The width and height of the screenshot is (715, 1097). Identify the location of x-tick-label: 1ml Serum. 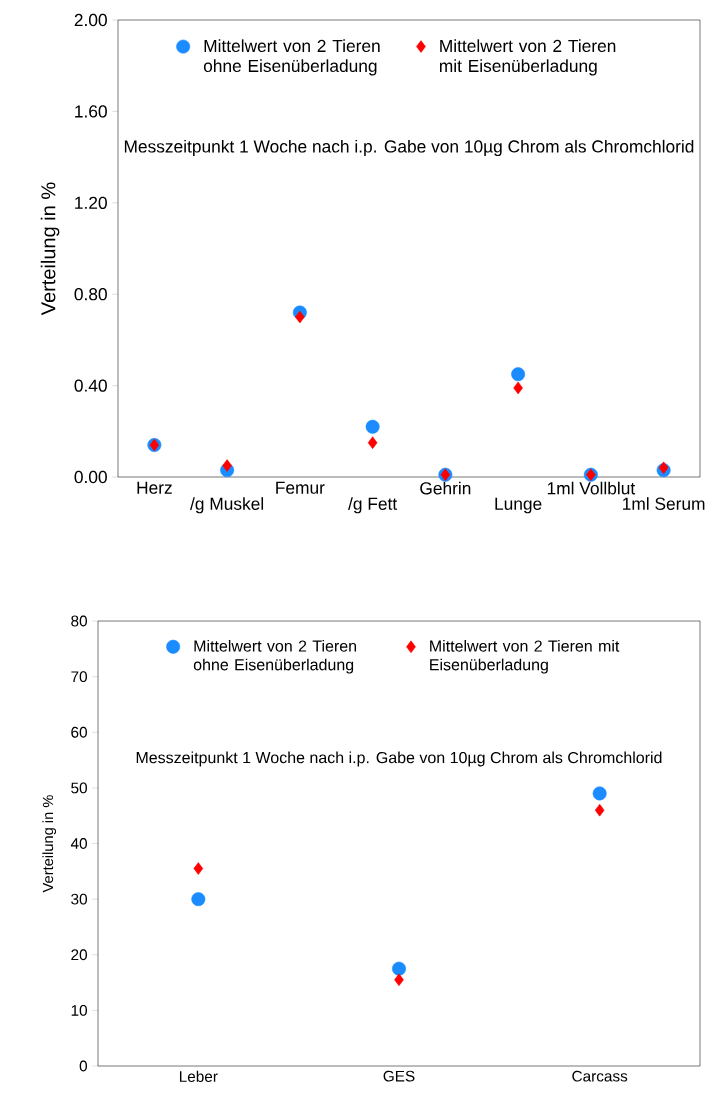
(664, 503).